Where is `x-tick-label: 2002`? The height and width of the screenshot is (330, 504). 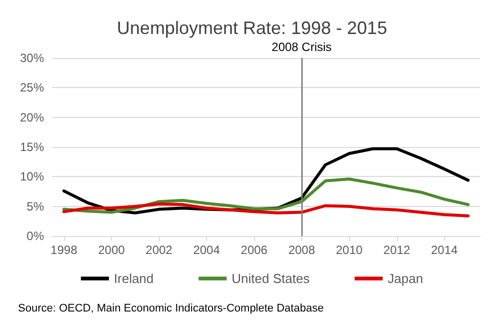
x-tick-label: 2002 is located at coordinates (159, 250).